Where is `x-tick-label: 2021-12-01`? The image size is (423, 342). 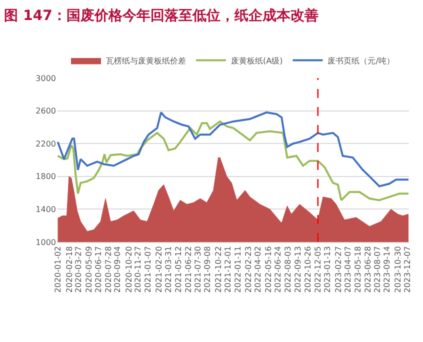 x-tick-label: 2021-12-01 is located at coordinates (228, 269).